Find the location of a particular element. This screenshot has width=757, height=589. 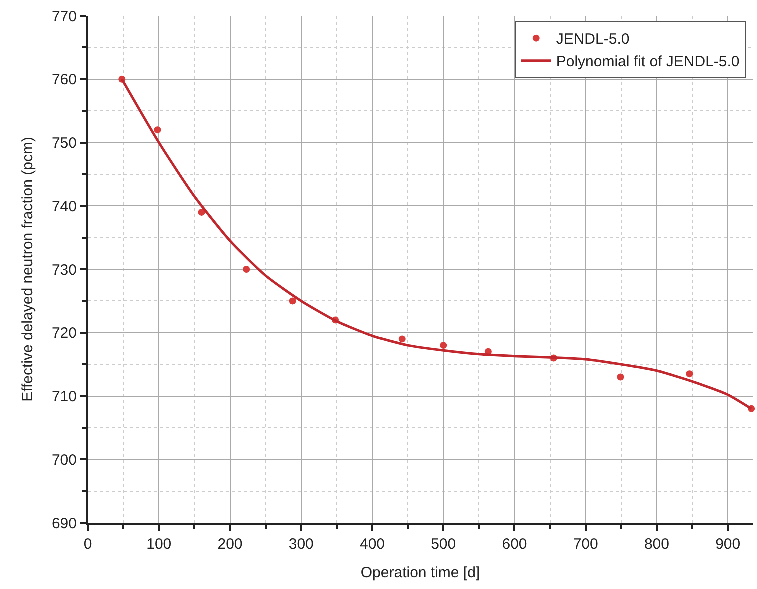

y-tick-label: 740 is located at coordinates (64, 207).